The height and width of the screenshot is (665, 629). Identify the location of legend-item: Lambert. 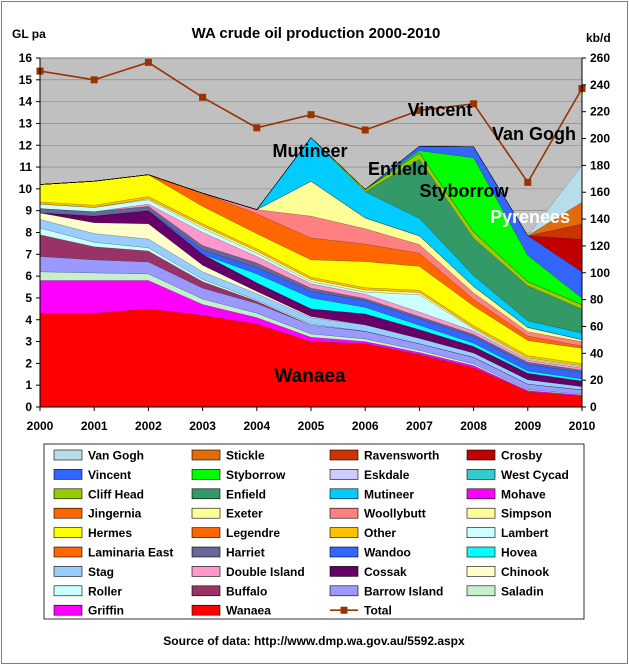
(507, 533).